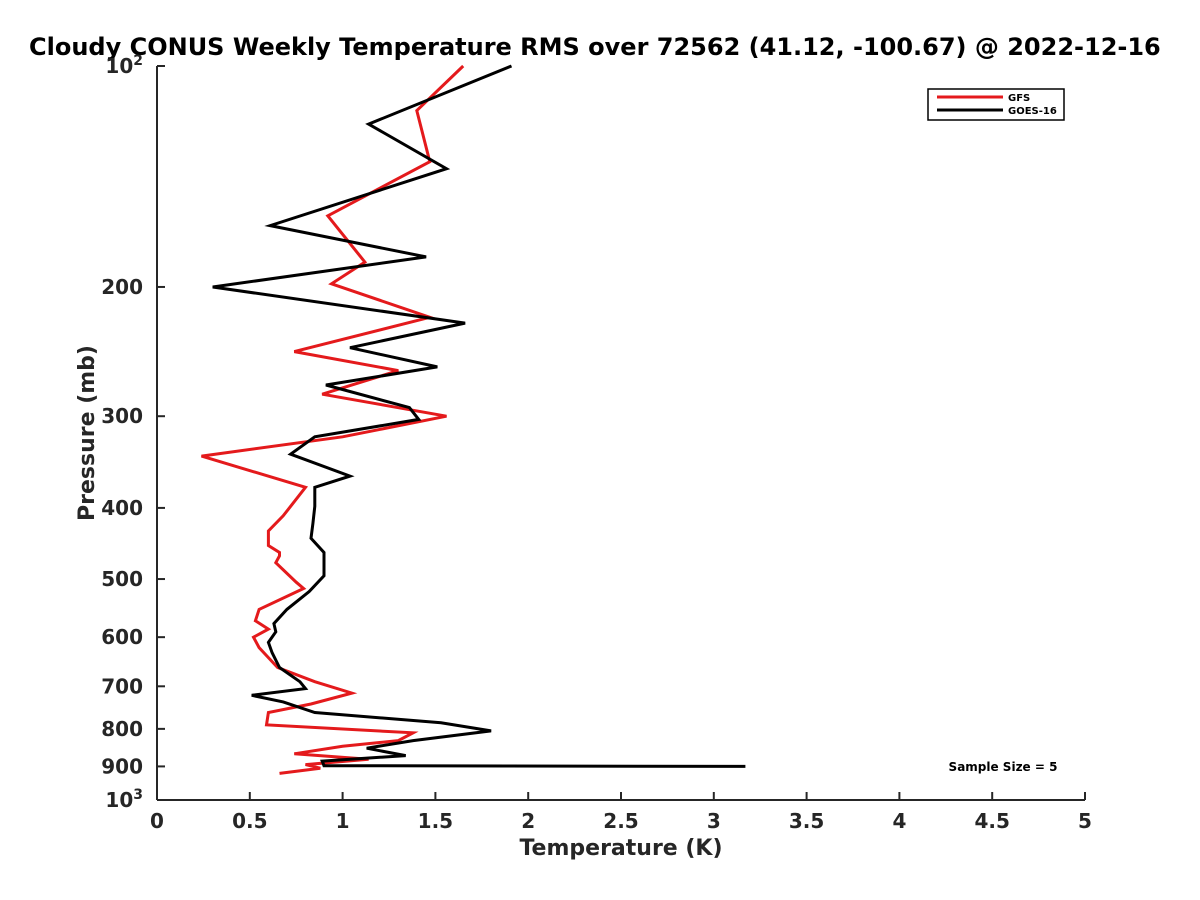 The image size is (1200, 900). Describe the element at coordinates (1019, 98) in the screenshot. I see `legend-label: GFS` at that location.